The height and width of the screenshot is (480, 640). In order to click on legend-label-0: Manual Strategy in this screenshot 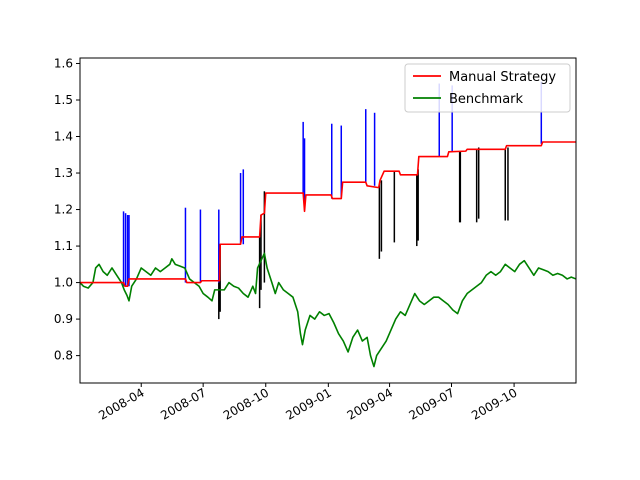, I will do `click(502, 77)`.